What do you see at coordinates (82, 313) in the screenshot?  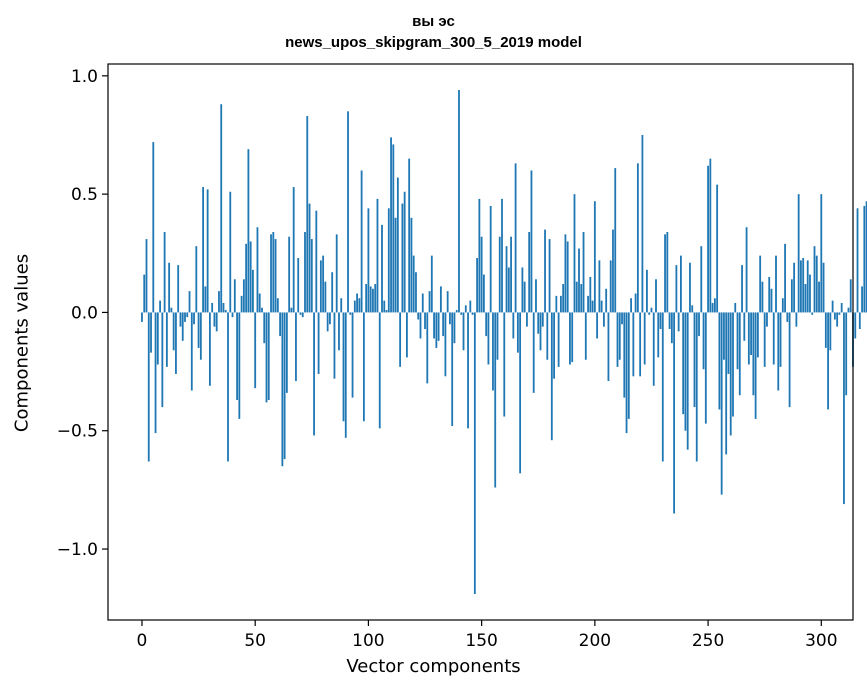 I see `y-axis-ticks: −1.0 −0.5 0.0 0.5 1.0` at bounding box center [82, 313].